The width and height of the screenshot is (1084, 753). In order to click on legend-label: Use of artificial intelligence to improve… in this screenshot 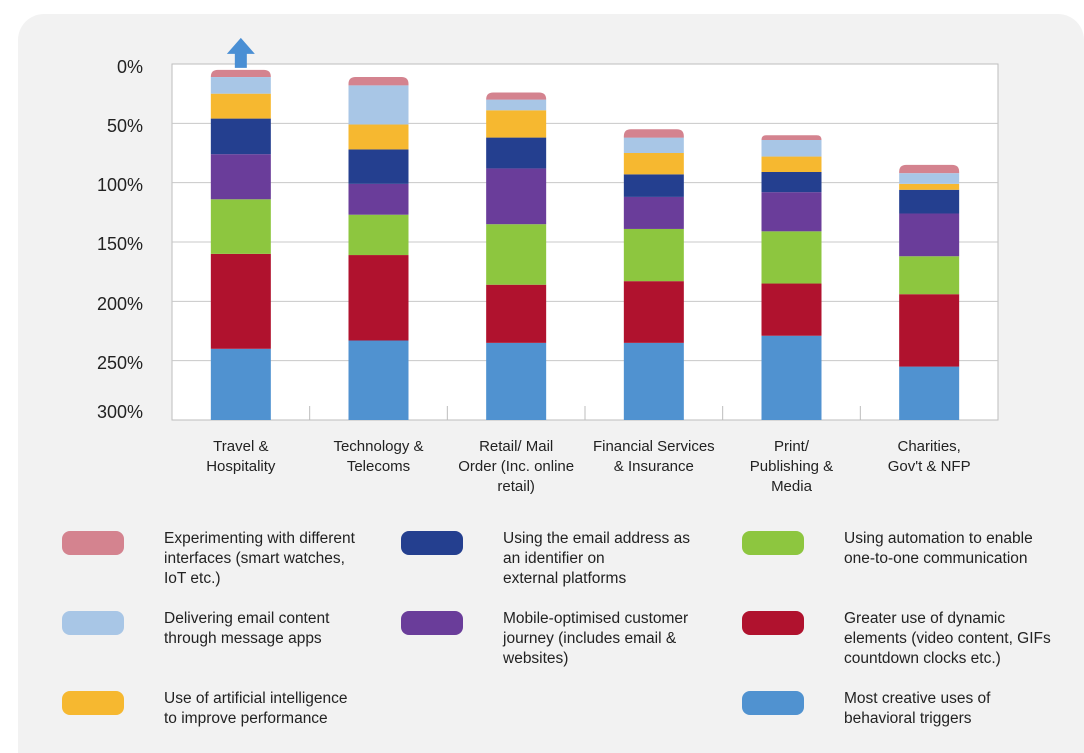, I will do `click(284, 709)`.